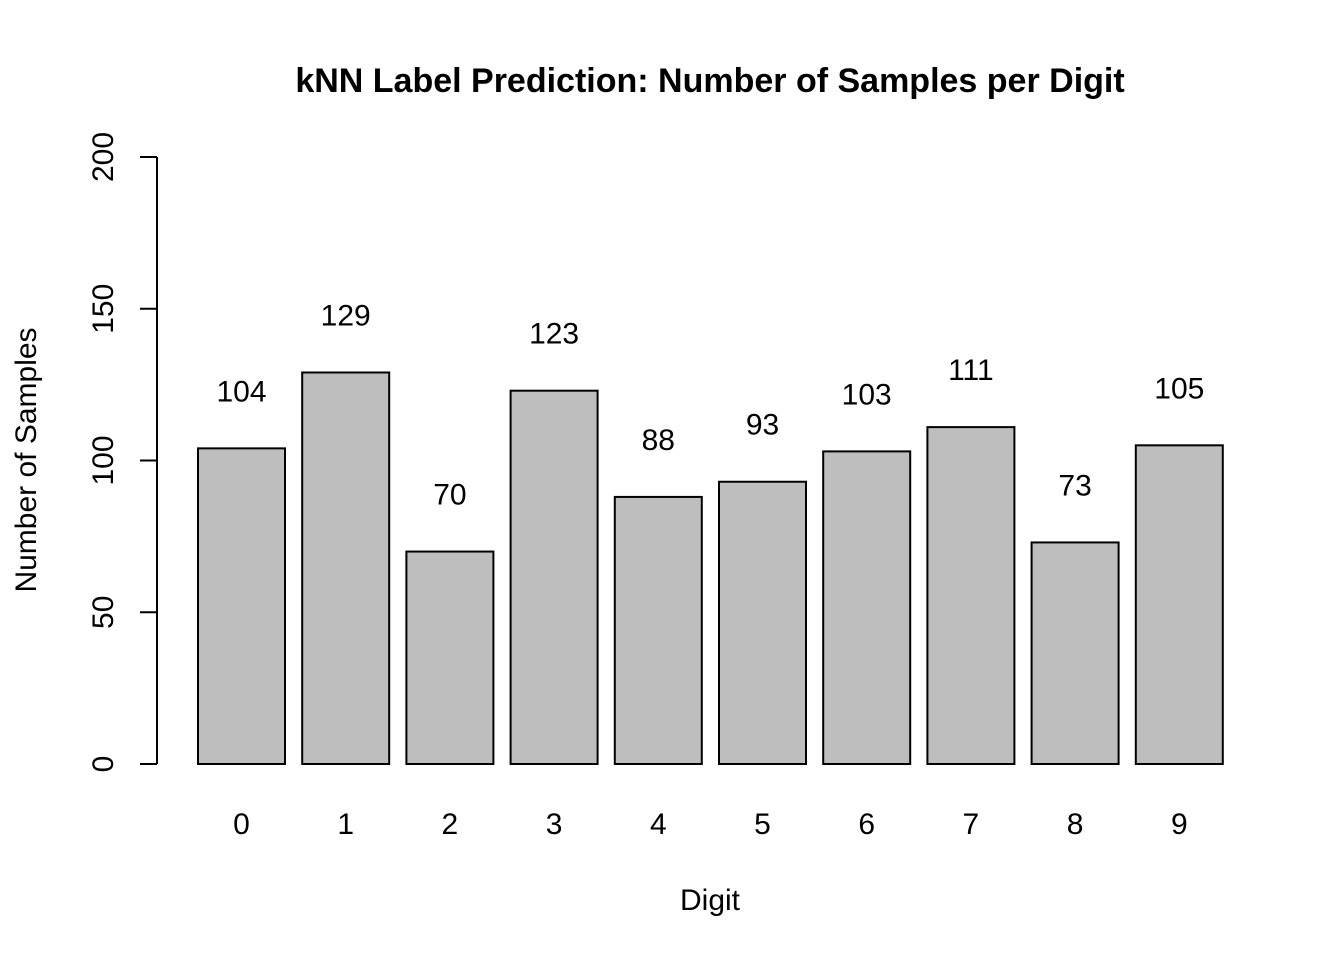 The image size is (1344, 960). I want to click on x-tick-label: 1, so click(345, 824).